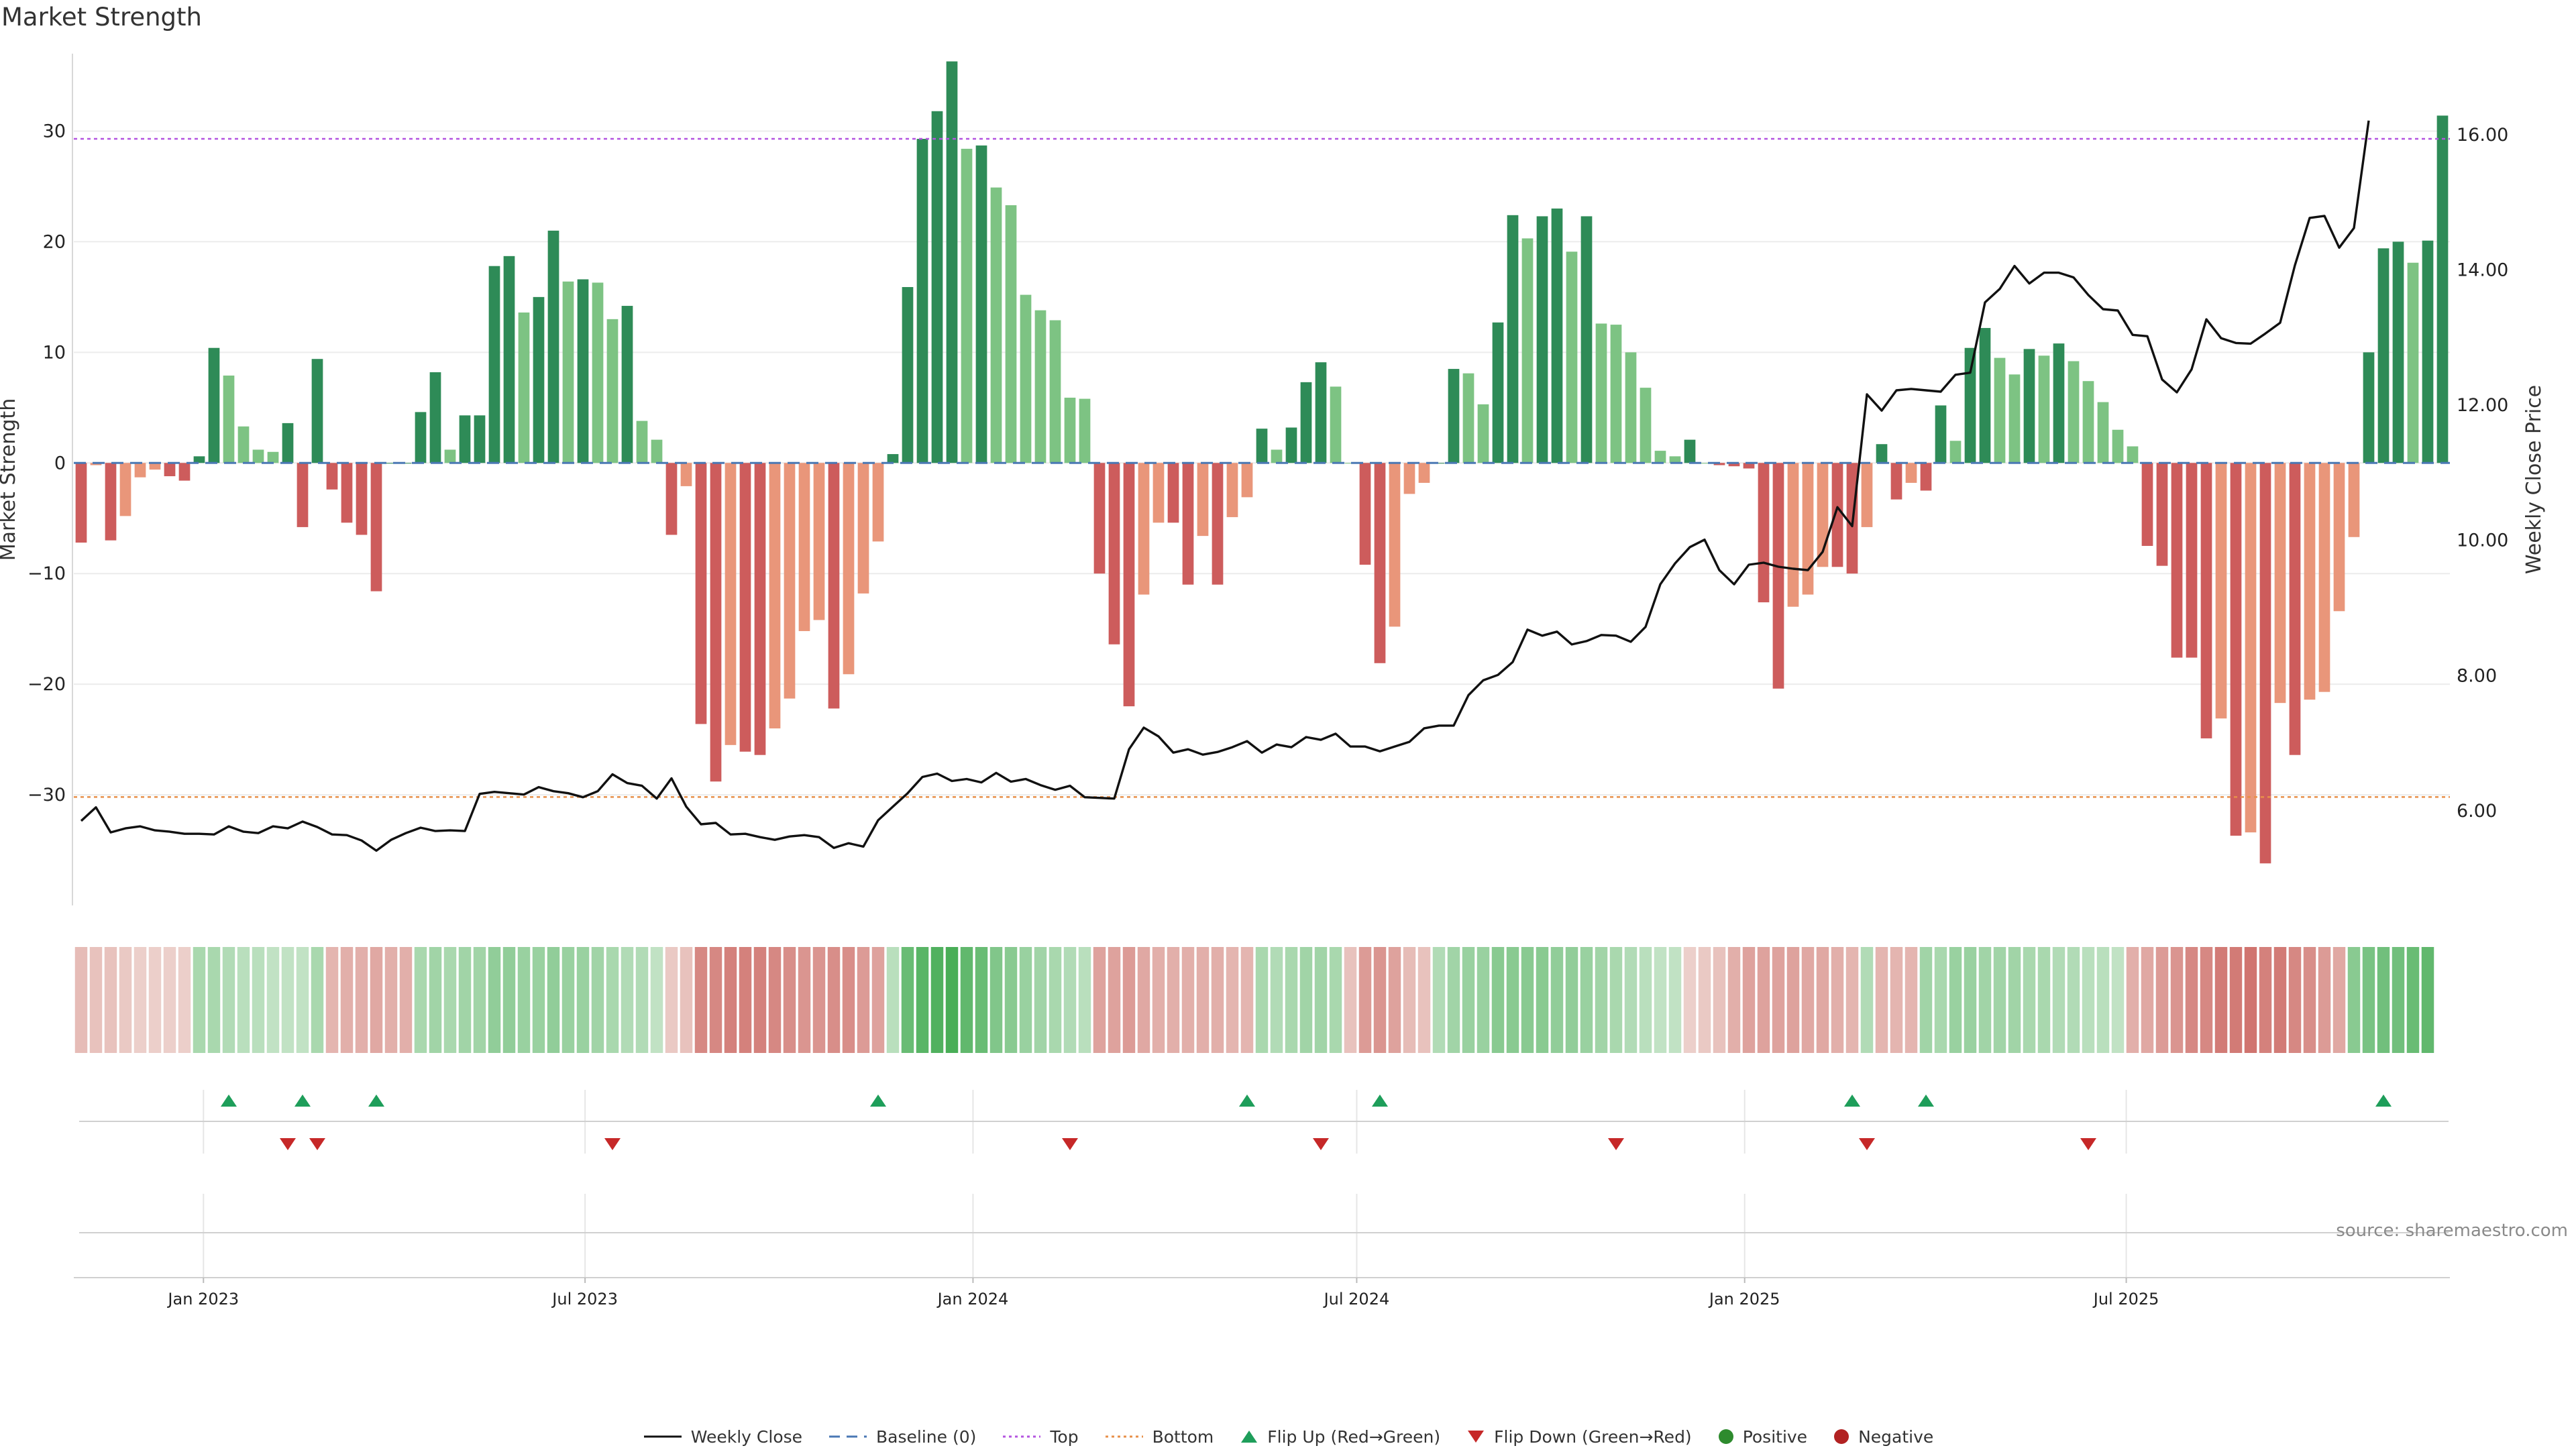 The image size is (2576, 1450). What do you see at coordinates (60, 463) in the screenshot?
I see `y-tick-label: 0` at bounding box center [60, 463].